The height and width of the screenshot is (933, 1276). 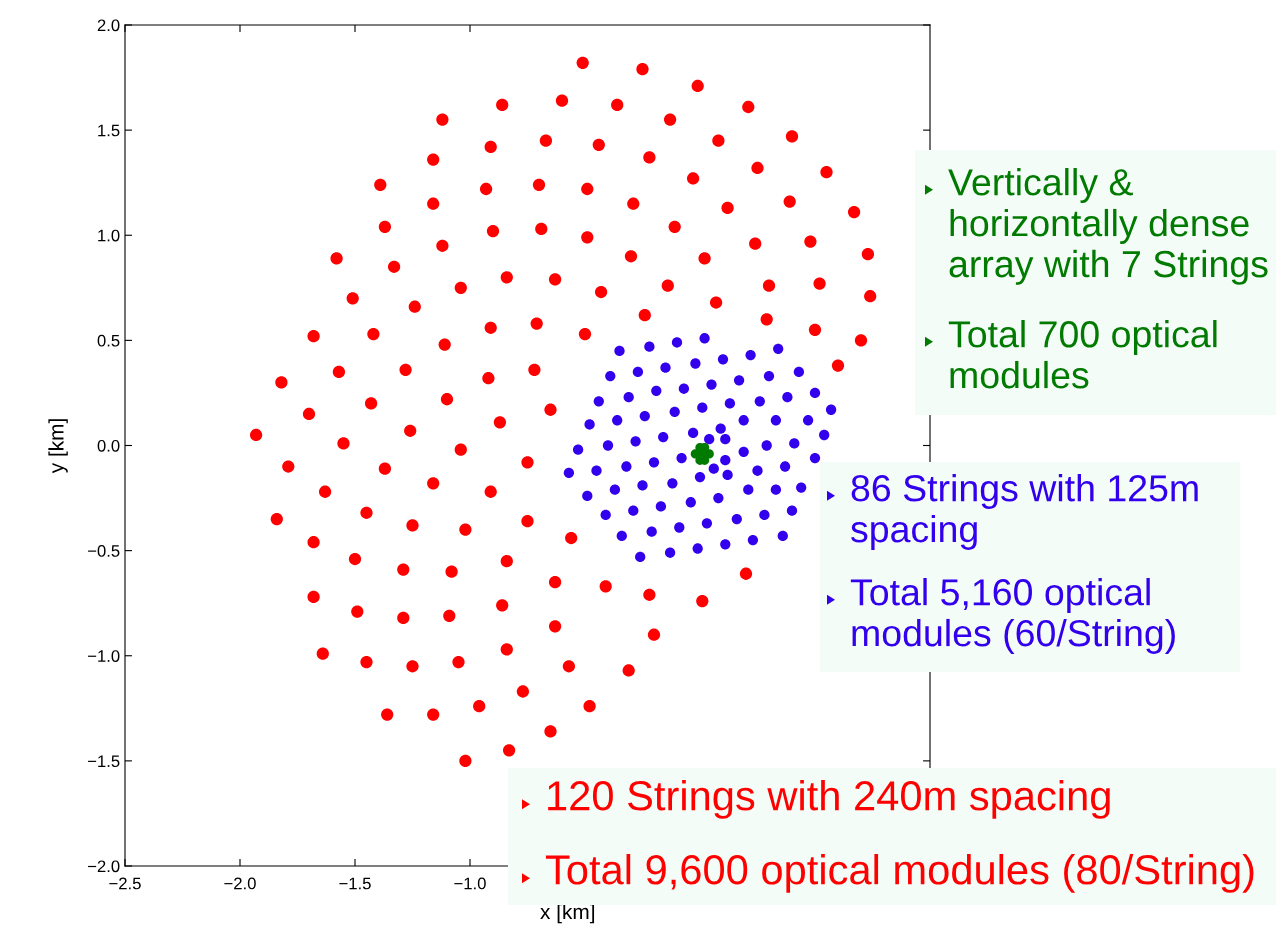 I want to click on x-tick-label: −2.0, so click(x=240, y=883).